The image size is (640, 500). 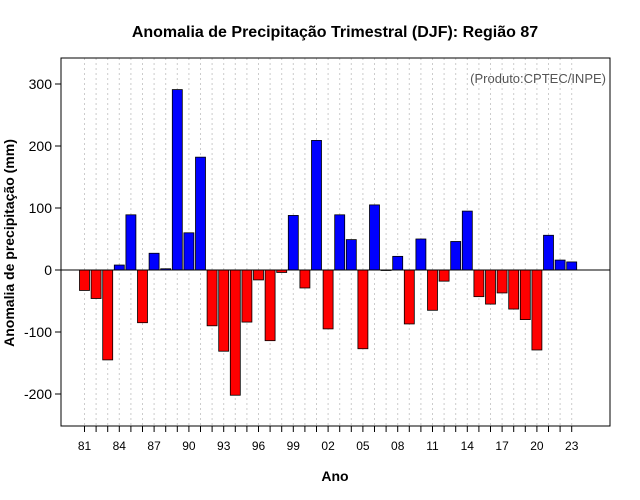 I want to click on x-tick-label-02: 02, so click(x=328, y=446).